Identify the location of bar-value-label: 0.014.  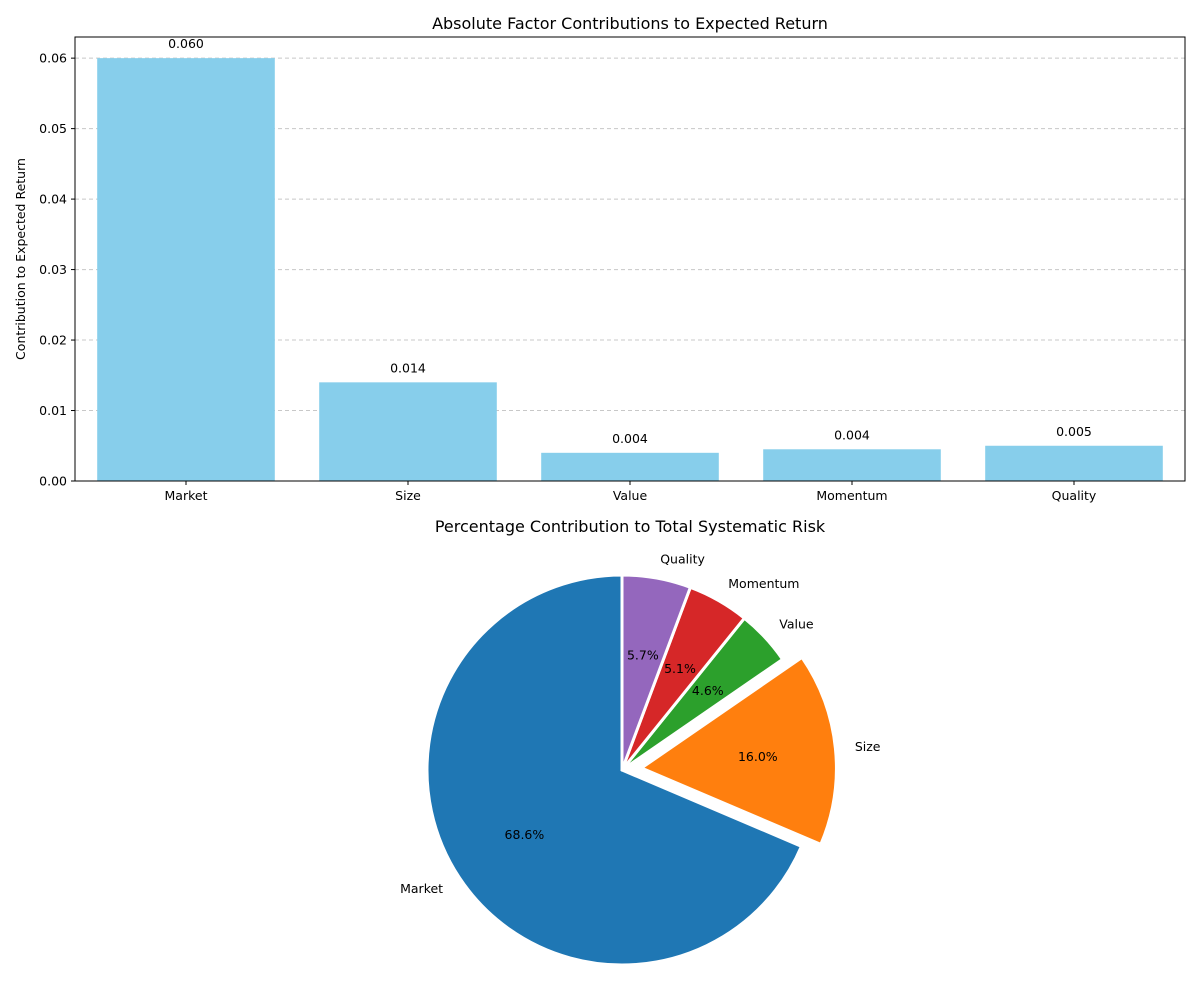
(408, 367).